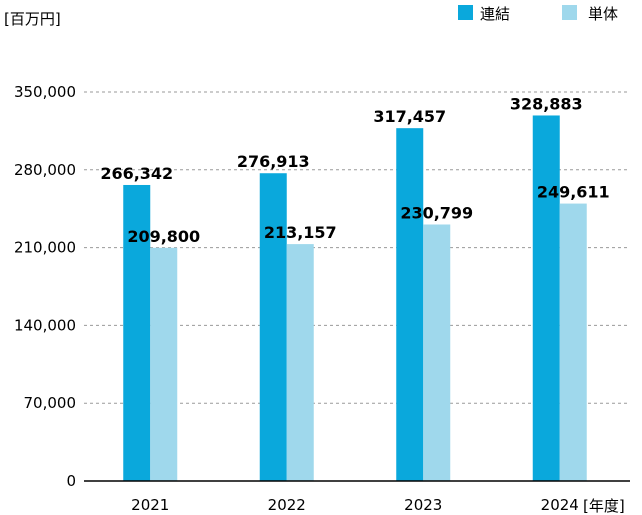 This screenshot has height=515, width=642. What do you see at coordinates (604, 506) in the screenshot?
I see `x-axis-unit-label: [年度]` at bounding box center [604, 506].